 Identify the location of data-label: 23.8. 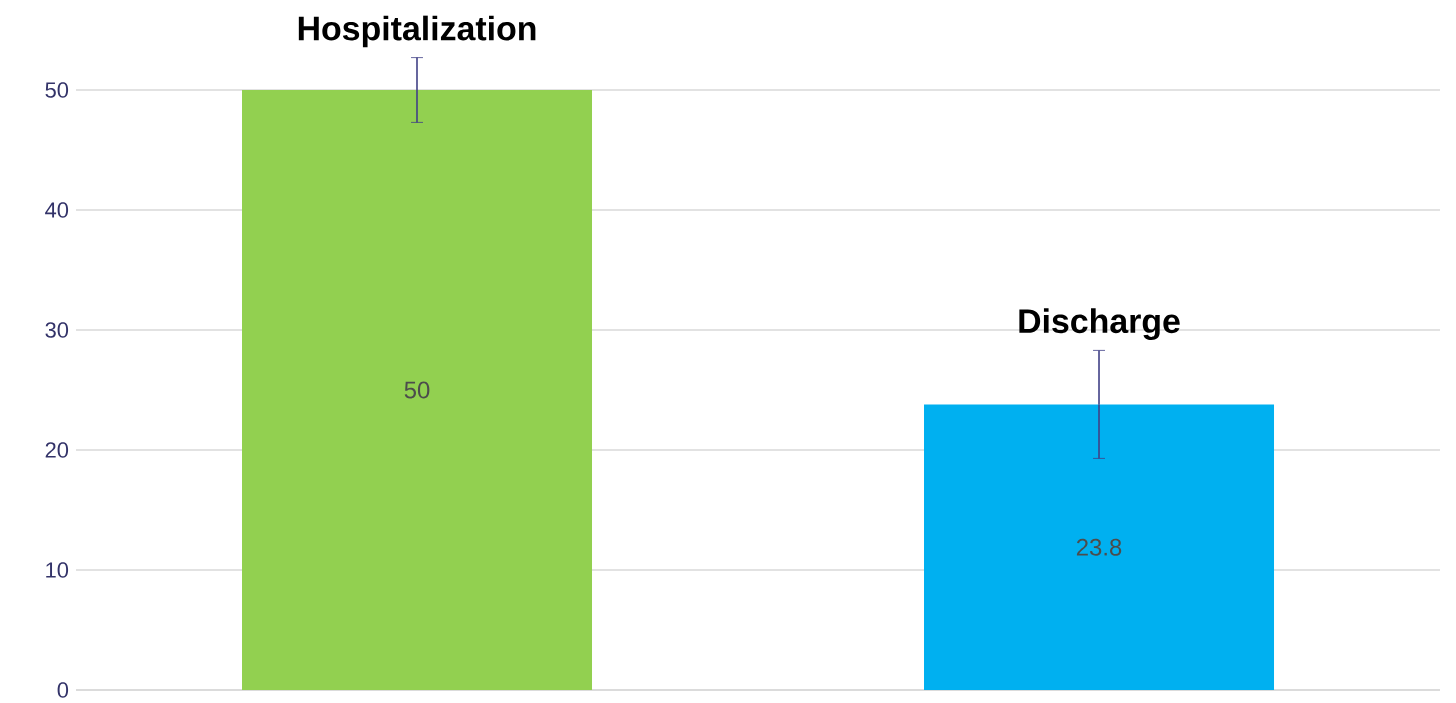
(1099, 547).